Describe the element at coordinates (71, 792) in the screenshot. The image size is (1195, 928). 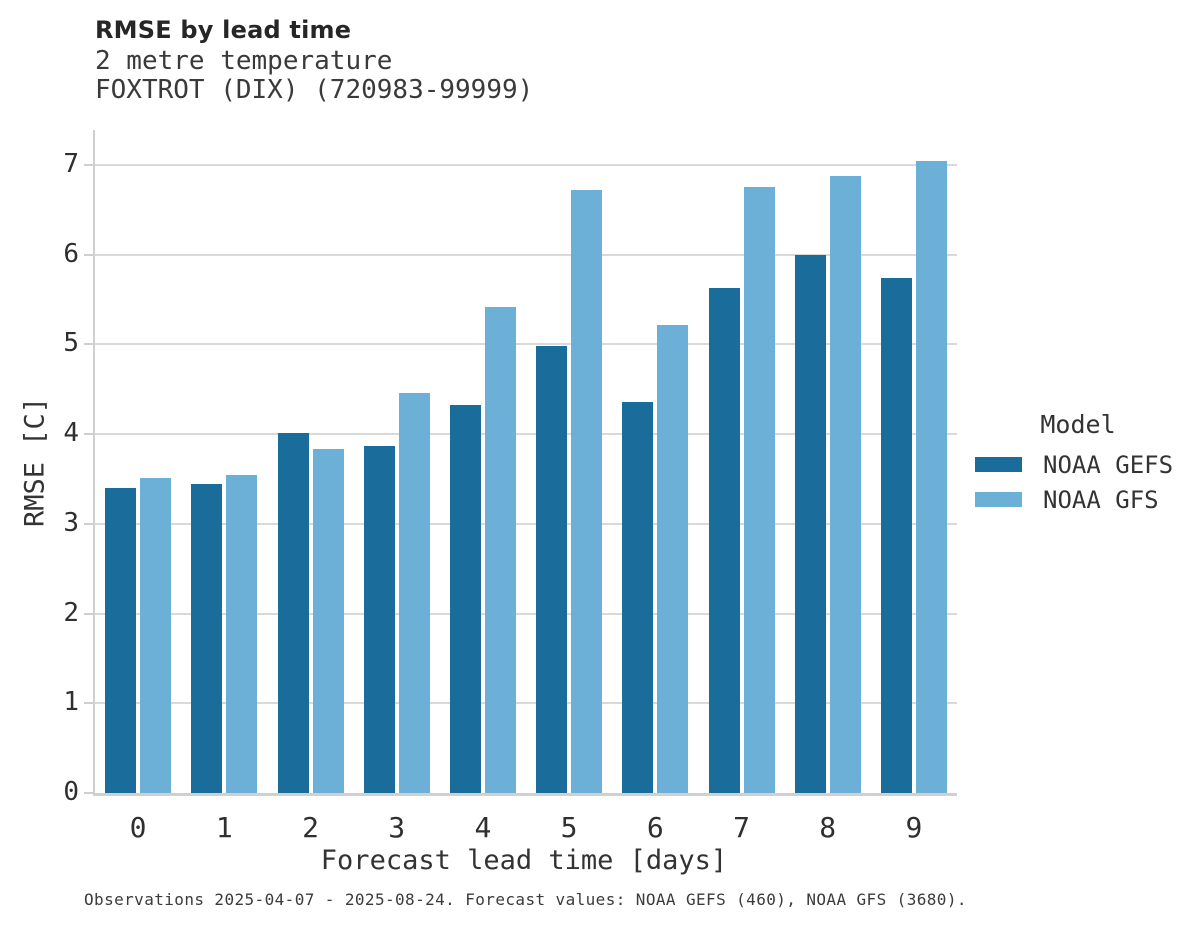
I see `y-tick-label-0: 0` at that location.